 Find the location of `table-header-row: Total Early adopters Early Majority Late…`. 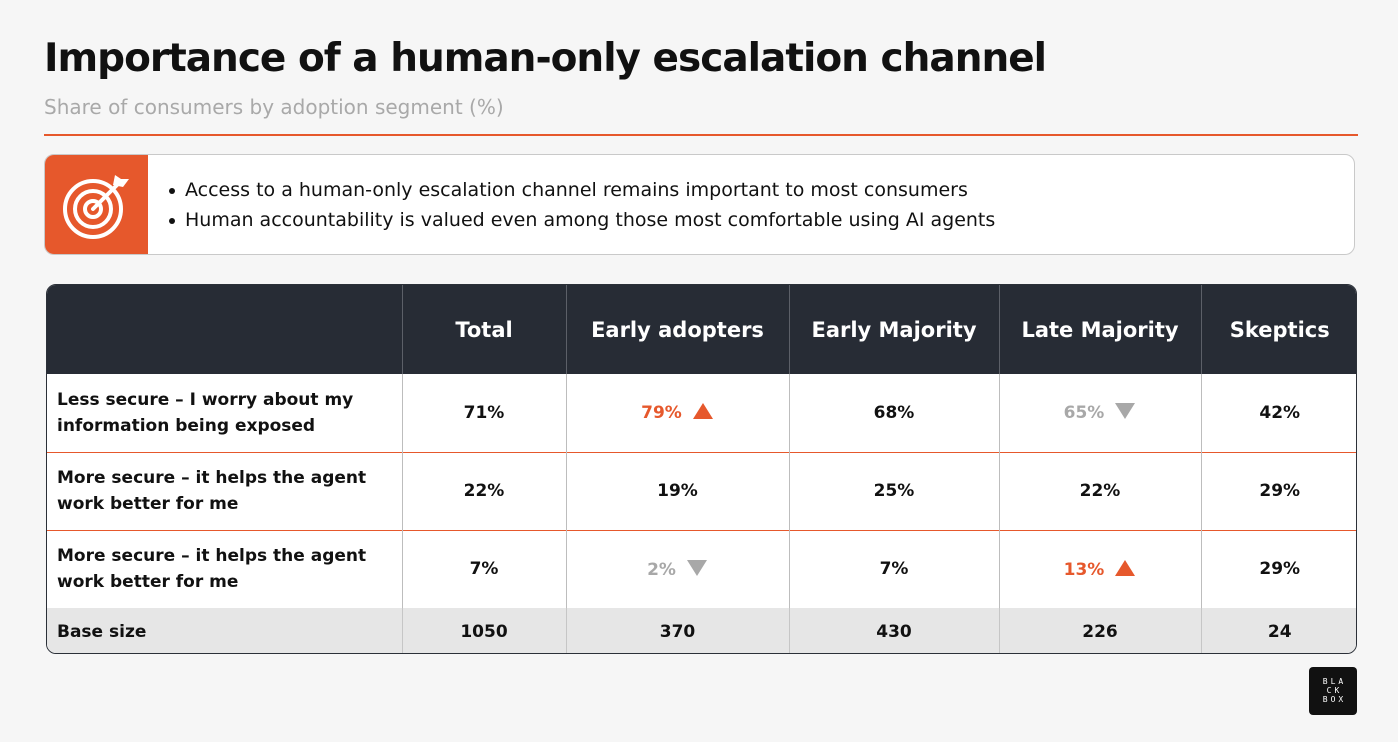

table-header-row: Total Early adopters Early Majority Late… is located at coordinates (701, 329).